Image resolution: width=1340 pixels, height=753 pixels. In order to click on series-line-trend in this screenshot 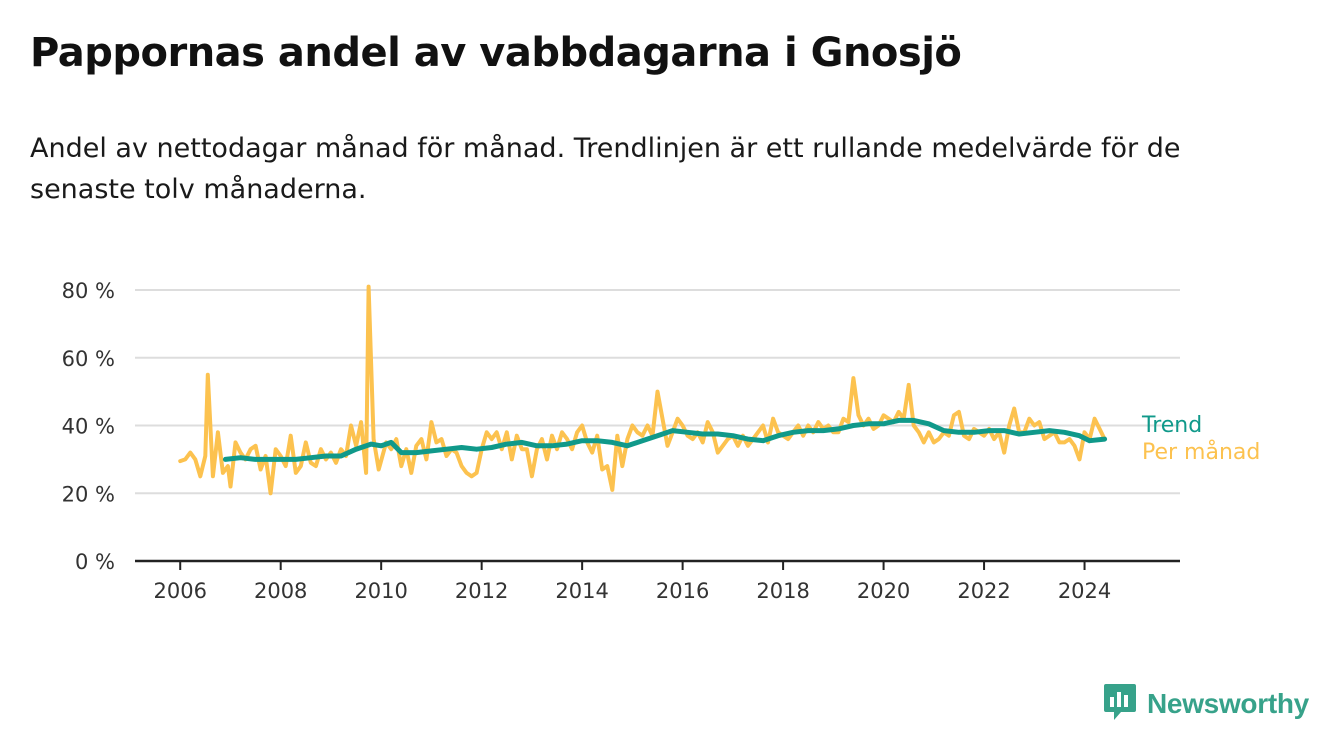, I will do `click(665, 439)`.